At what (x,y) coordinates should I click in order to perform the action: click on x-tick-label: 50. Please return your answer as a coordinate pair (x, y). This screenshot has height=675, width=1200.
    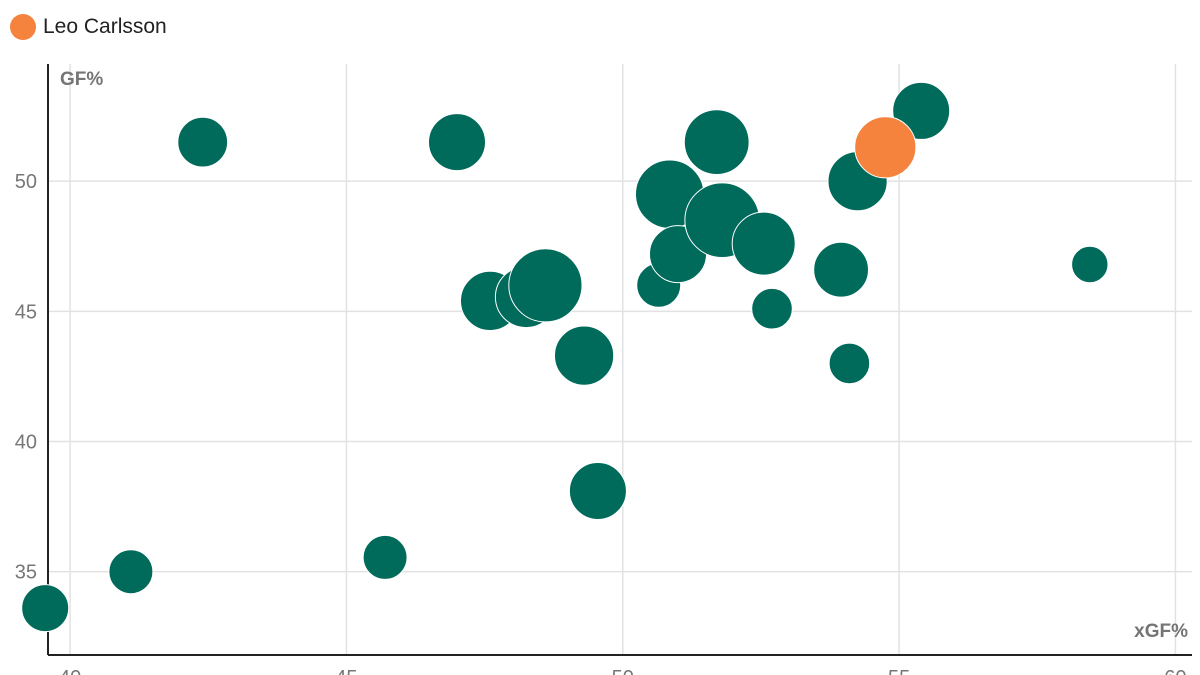
    Looking at the image, I should click on (623, 671).